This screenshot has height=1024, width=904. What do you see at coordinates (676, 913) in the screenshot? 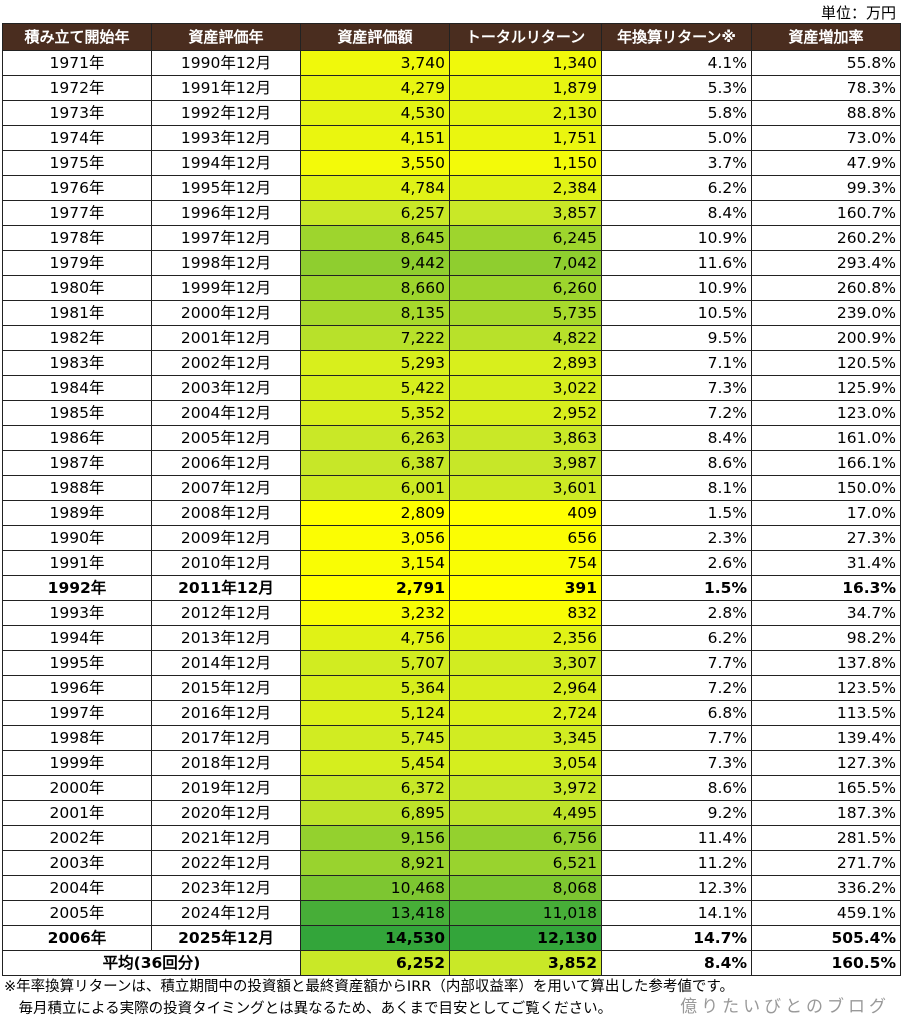
I see `annual-return-cell: 14.1%` at bounding box center [676, 913].